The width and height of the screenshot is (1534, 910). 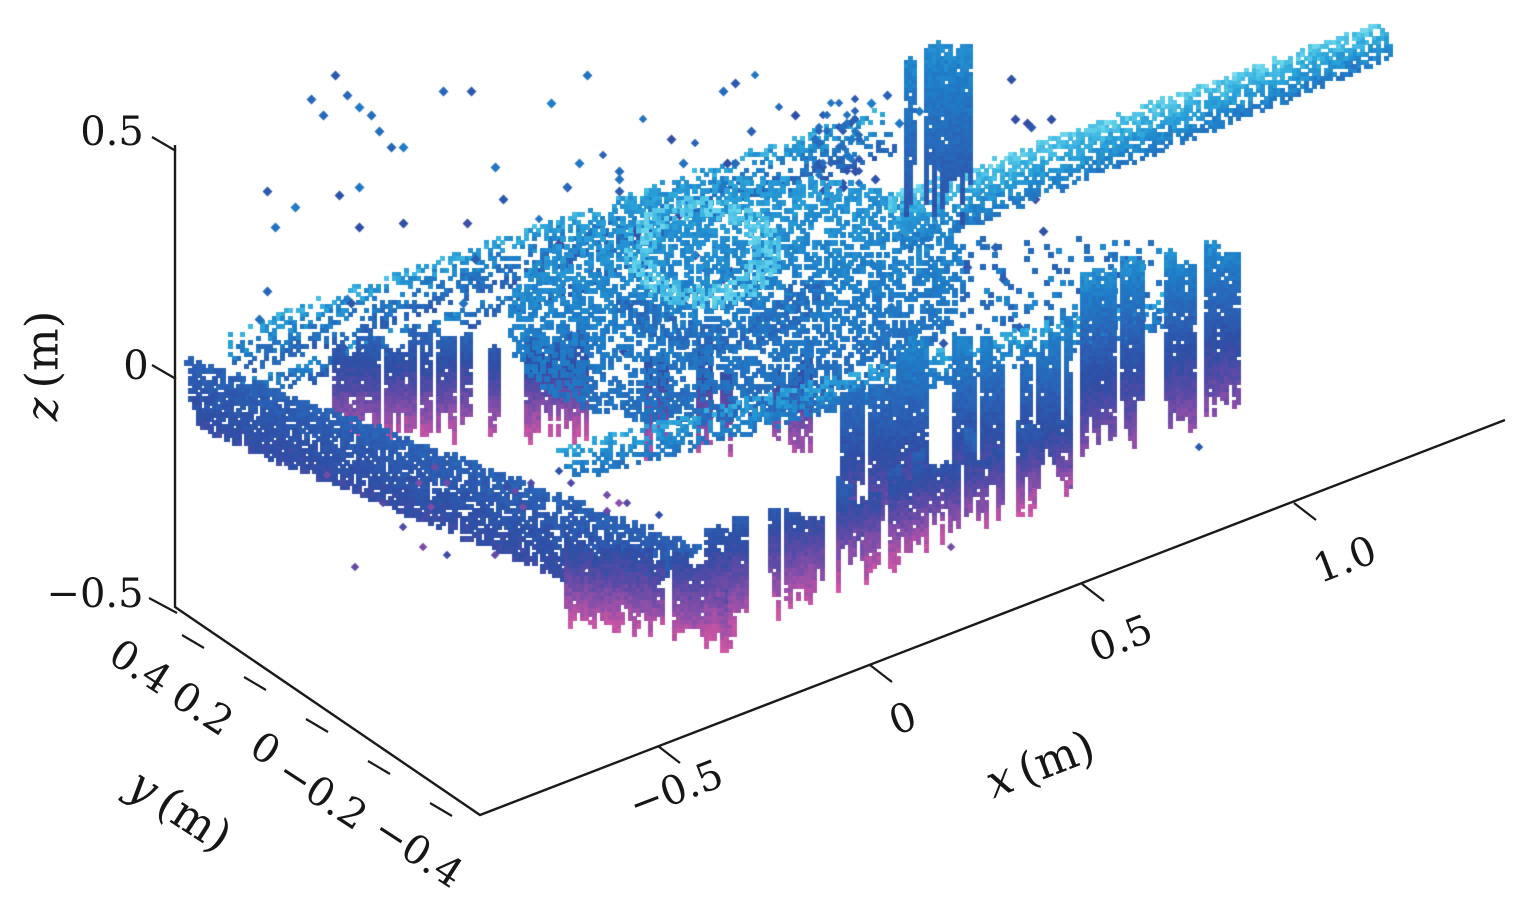 What do you see at coordinates (42, 409) in the screenshot?
I see `z-axis-variable: z` at bounding box center [42, 409].